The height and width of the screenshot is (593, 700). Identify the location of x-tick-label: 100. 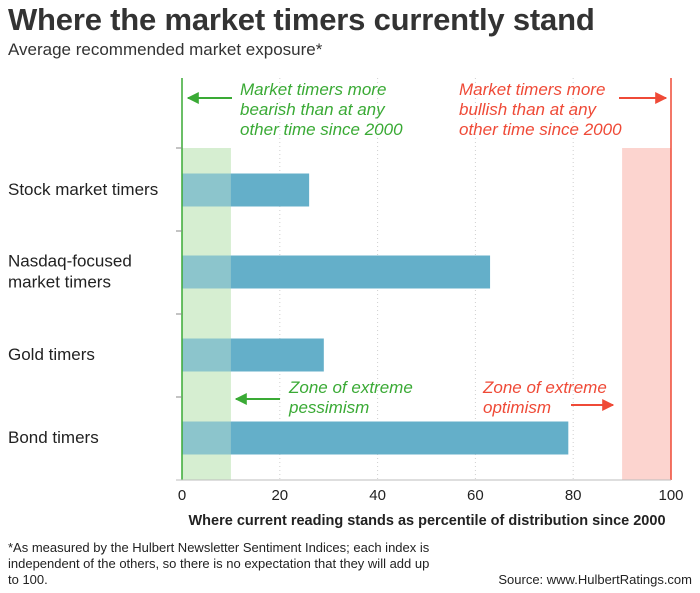
(670, 495).